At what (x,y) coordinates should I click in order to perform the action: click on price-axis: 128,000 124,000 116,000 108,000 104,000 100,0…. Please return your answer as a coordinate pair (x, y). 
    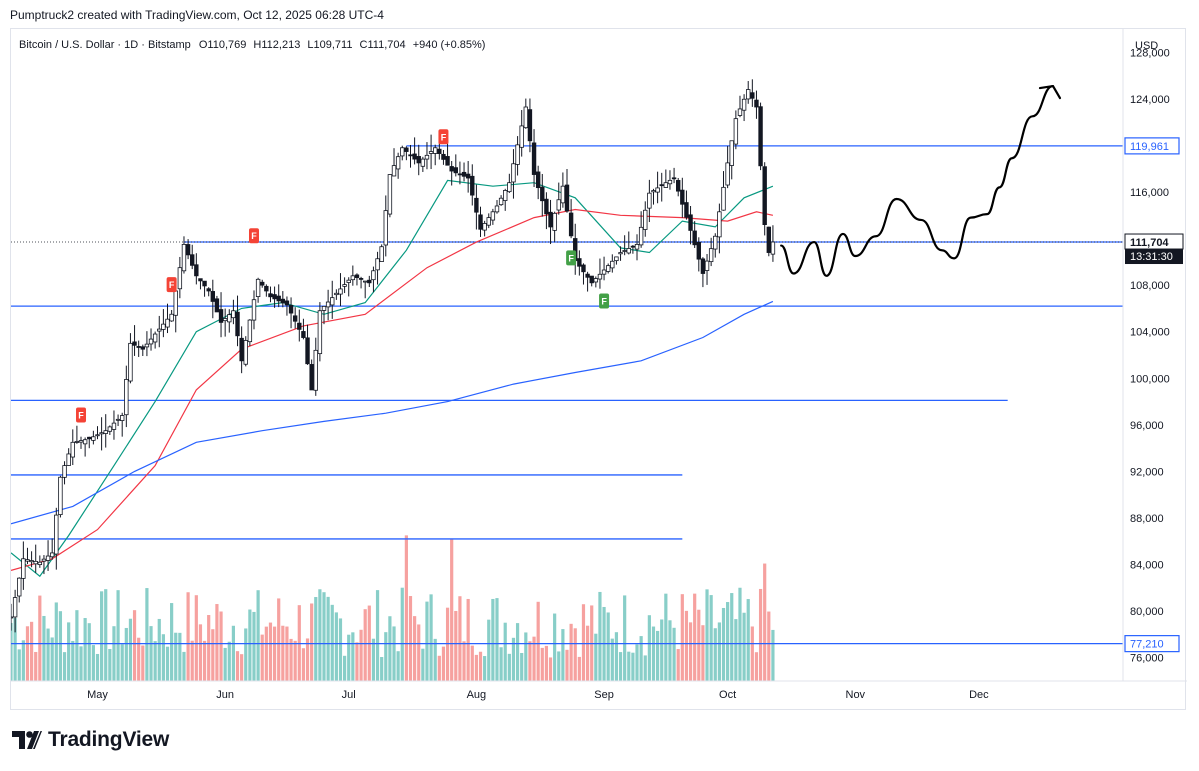
    Looking at the image, I should click on (1153, 355).